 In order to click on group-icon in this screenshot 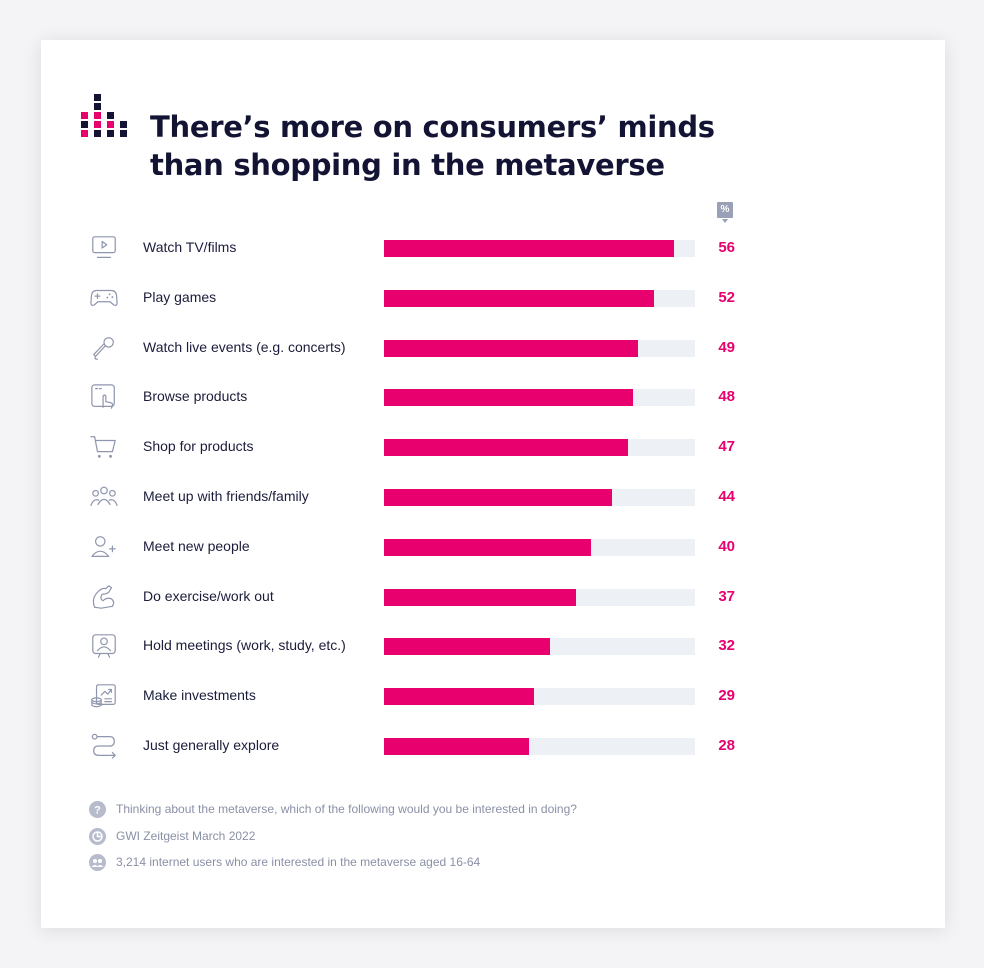, I will do `click(104, 496)`.